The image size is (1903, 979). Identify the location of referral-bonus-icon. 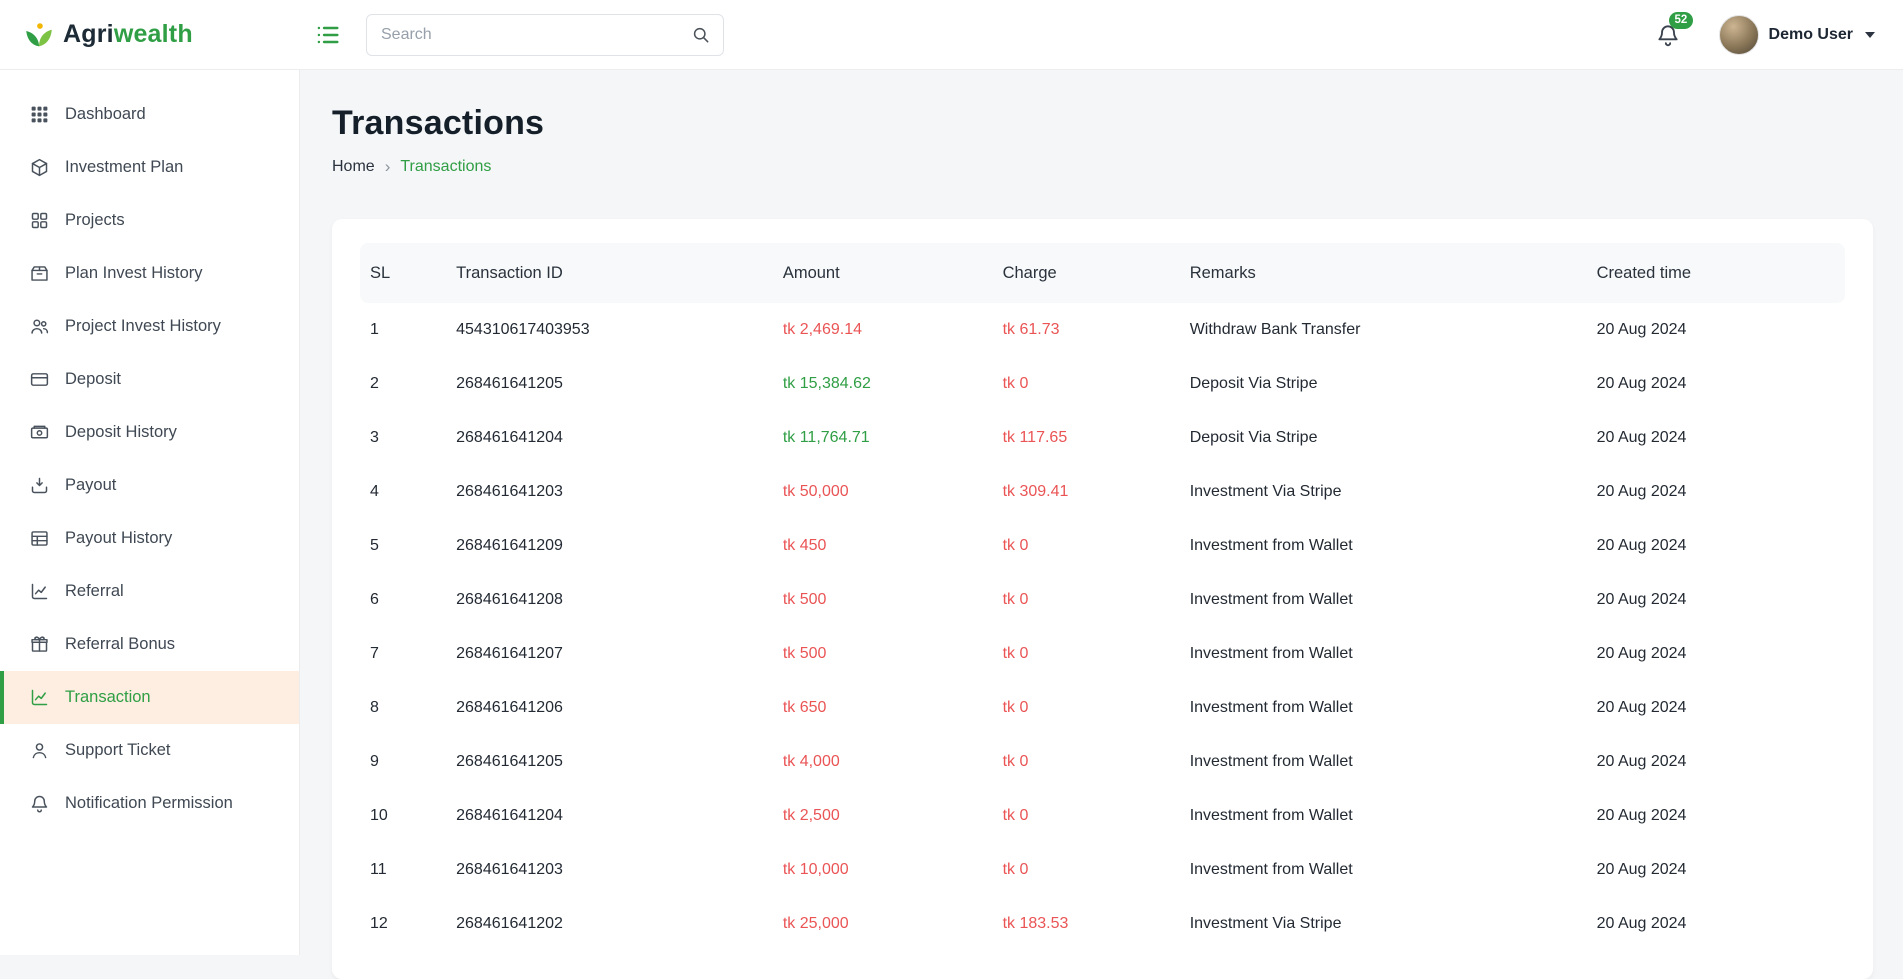
(39, 644).